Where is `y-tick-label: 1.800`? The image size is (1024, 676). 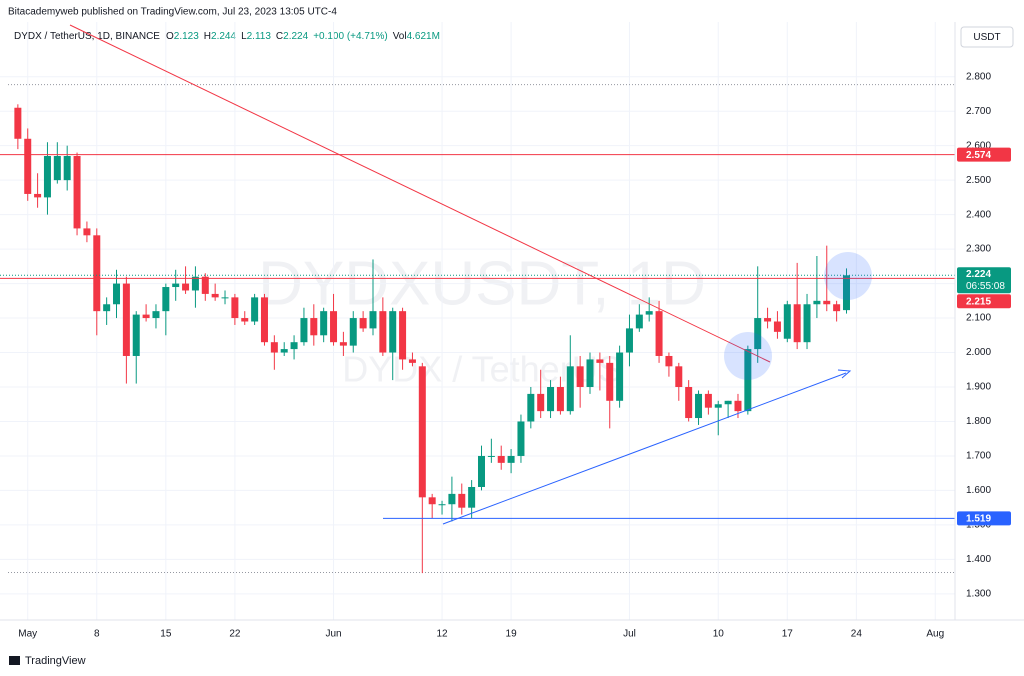 y-tick-label: 1.800 is located at coordinates (978, 421).